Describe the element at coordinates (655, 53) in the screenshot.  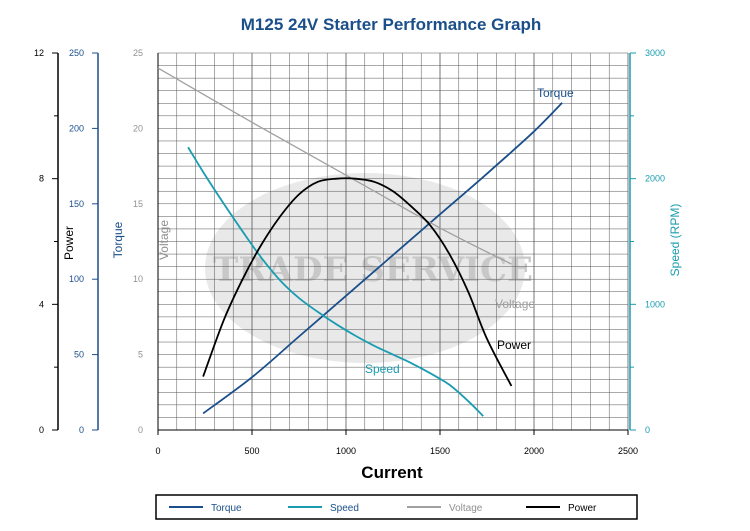
I see `speed-tick-label: 3000` at that location.